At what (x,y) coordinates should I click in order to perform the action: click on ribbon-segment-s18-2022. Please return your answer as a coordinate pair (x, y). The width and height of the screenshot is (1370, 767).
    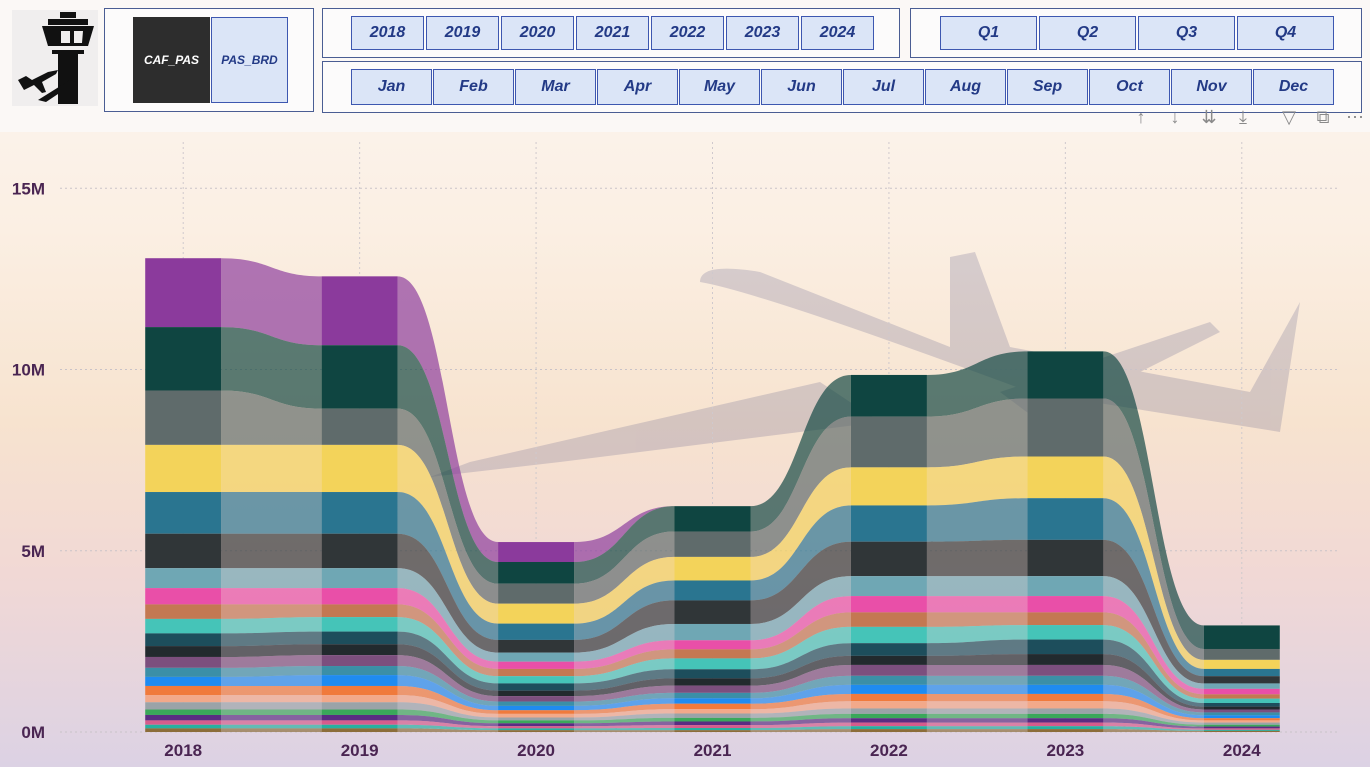
    Looking at the image, I should click on (888, 716).